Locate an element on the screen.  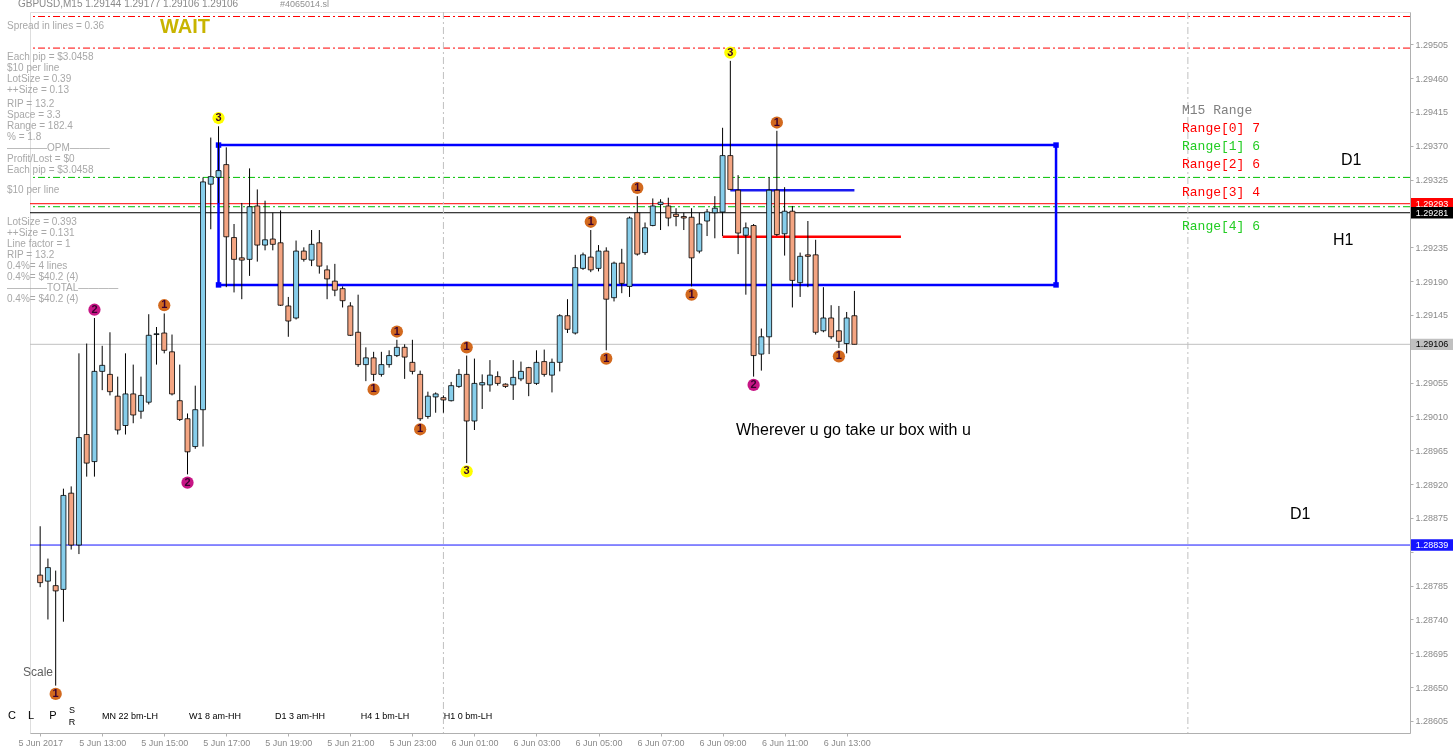
annotation: Range[4] 6 is located at coordinates (1221, 226).